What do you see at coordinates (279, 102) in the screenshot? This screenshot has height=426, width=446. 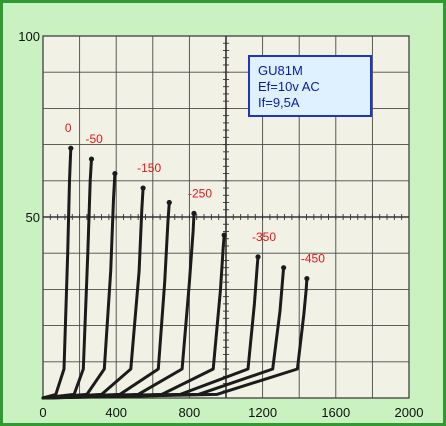 I see `legend-line: If=9,5A` at bounding box center [279, 102].